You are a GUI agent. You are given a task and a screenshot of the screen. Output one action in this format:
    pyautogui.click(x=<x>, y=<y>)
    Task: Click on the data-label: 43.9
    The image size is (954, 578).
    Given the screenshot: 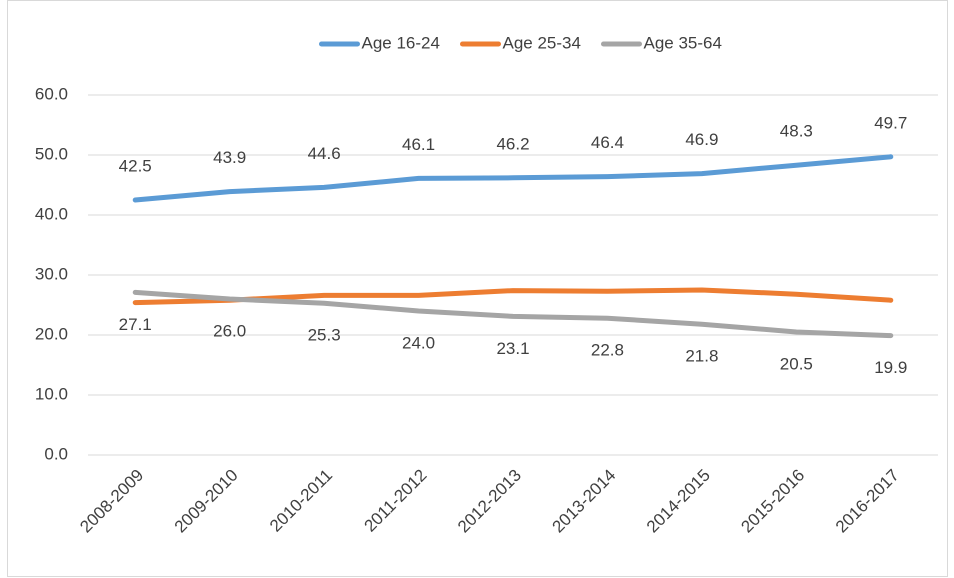 What is the action you would take?
    pyautogui.click(x=229, y=157)
    